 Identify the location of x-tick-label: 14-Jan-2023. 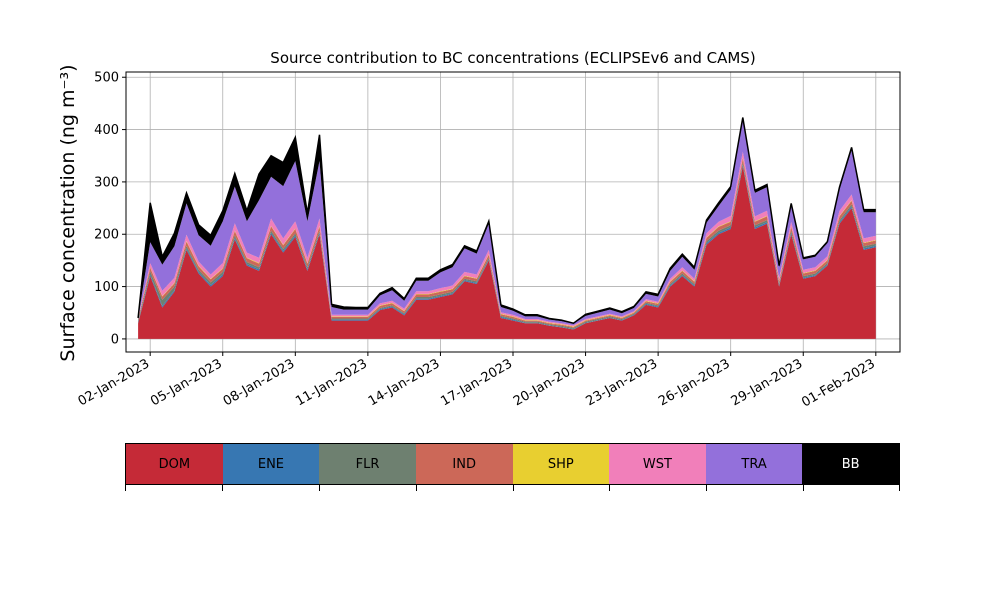
(404, 382).